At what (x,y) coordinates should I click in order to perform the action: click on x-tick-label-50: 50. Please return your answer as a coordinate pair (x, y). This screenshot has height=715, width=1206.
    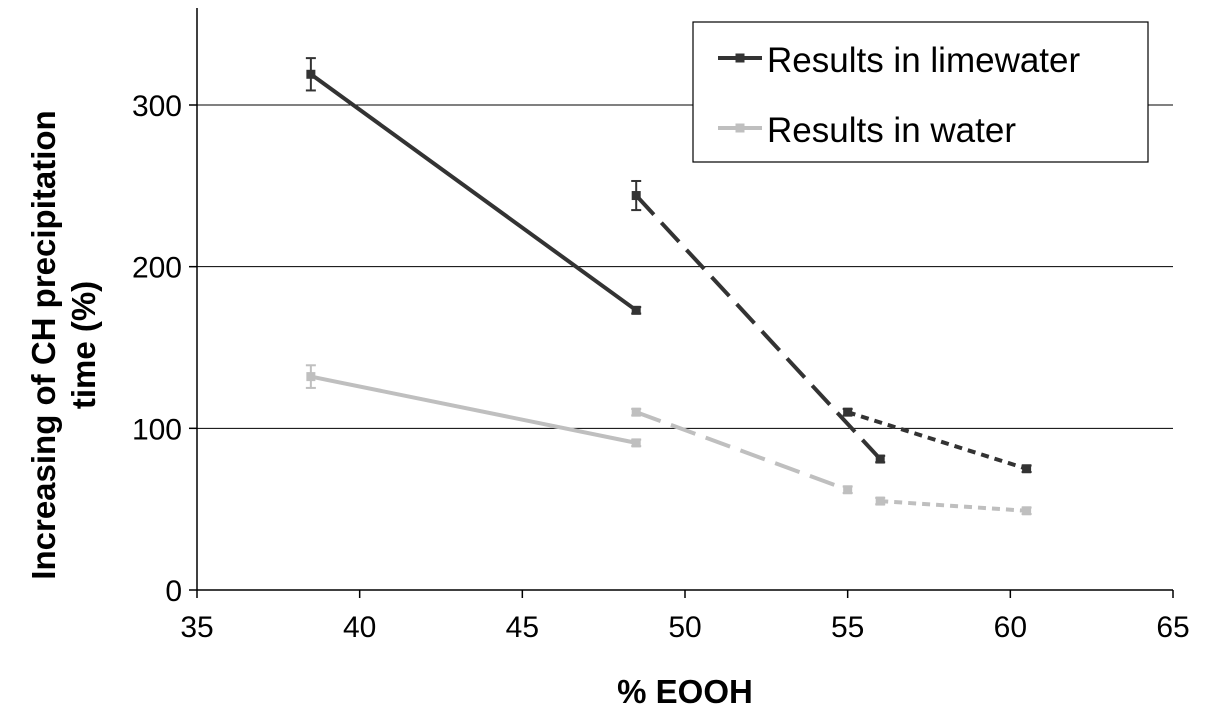
    Looking at the image, I should click on (684, 627).